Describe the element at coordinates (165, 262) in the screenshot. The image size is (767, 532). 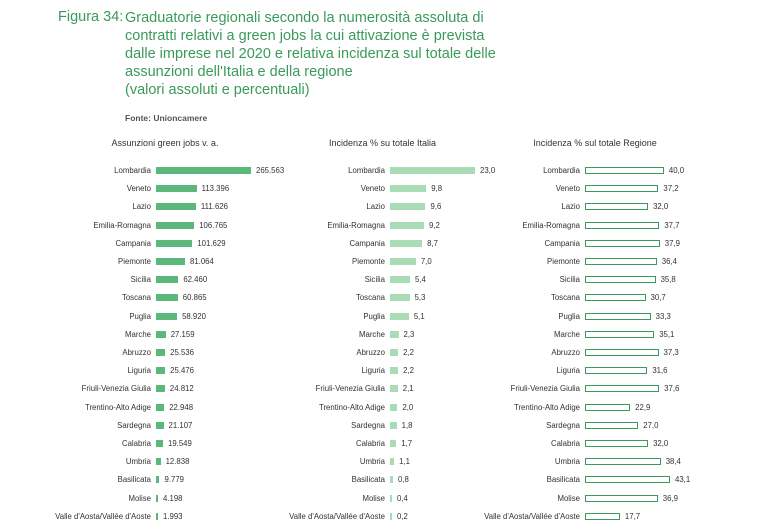
I see `bar-row: Piemonte 81.064` at that location.